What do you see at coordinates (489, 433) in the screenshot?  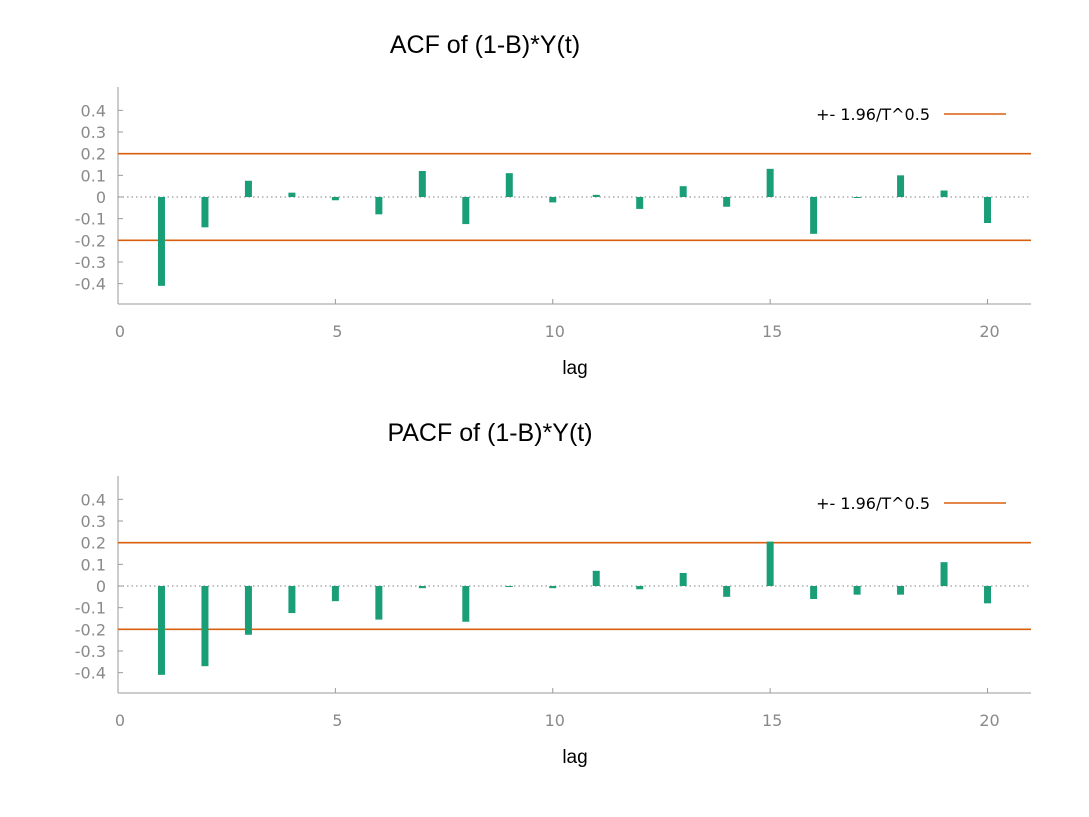 I see `chart-title: PACF of (1-B)*Y(t)` at bounding box center [489, 433].